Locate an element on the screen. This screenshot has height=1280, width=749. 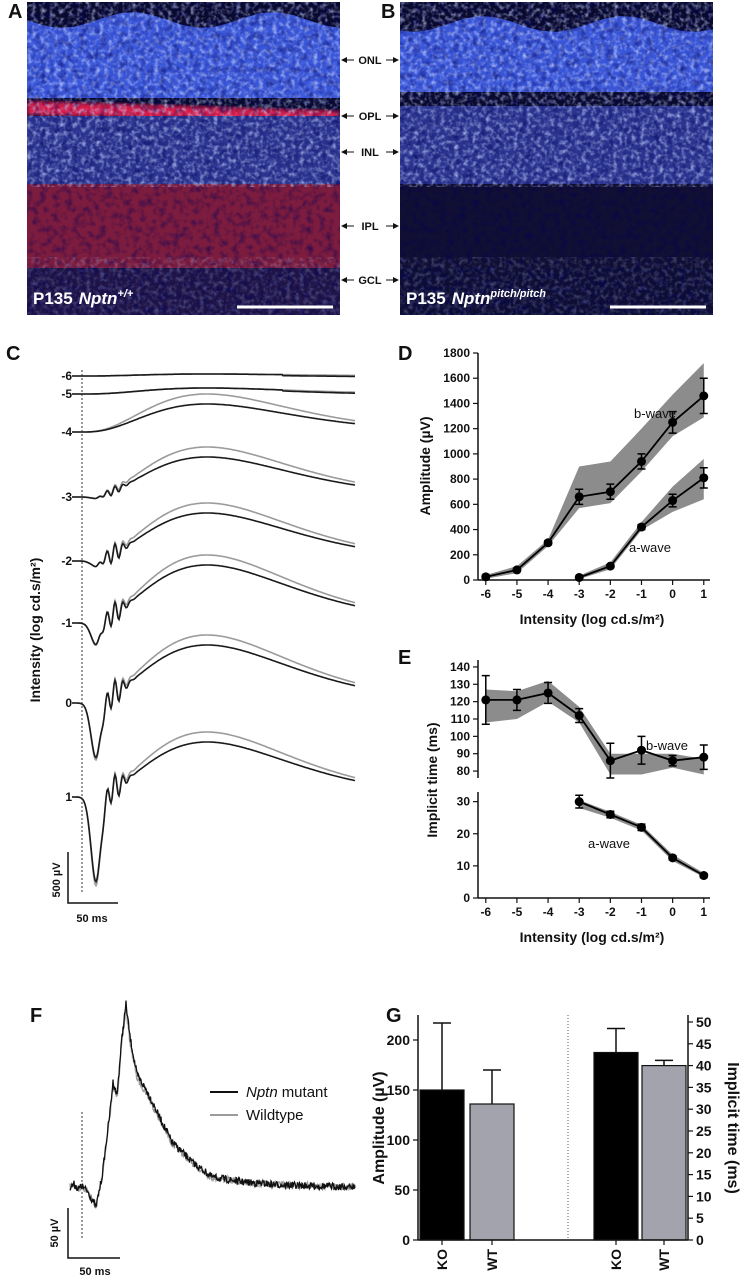
x-tick-label: -6 is located at coordinates (485, 912).